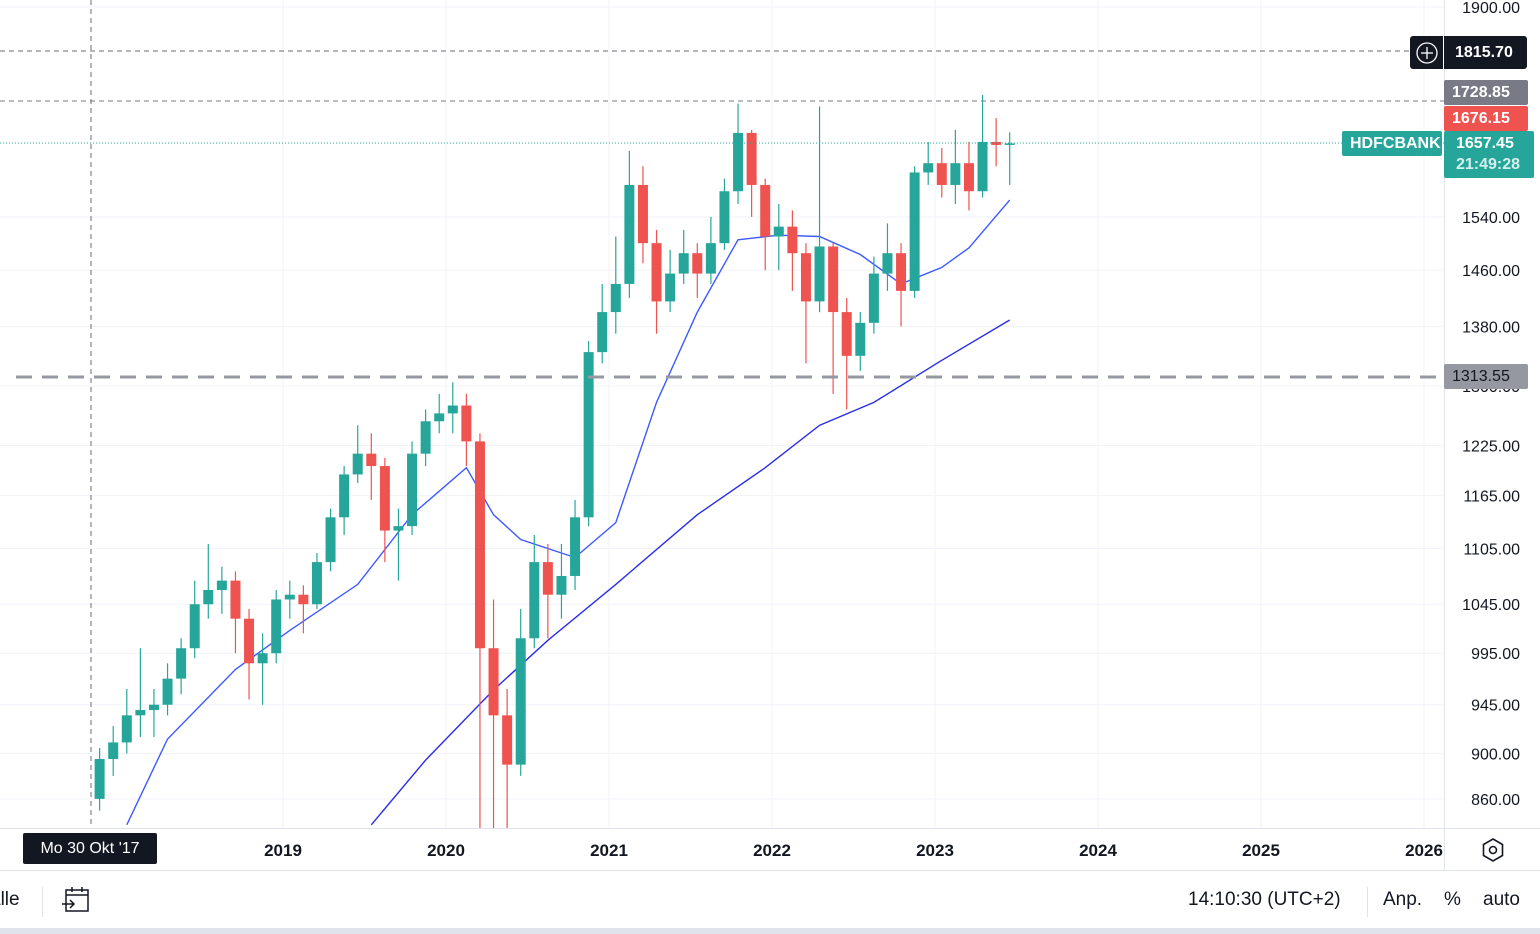 The height and width of the screenshot is (934, 1540). I want to click on time-axis-border, so click(770, 828).